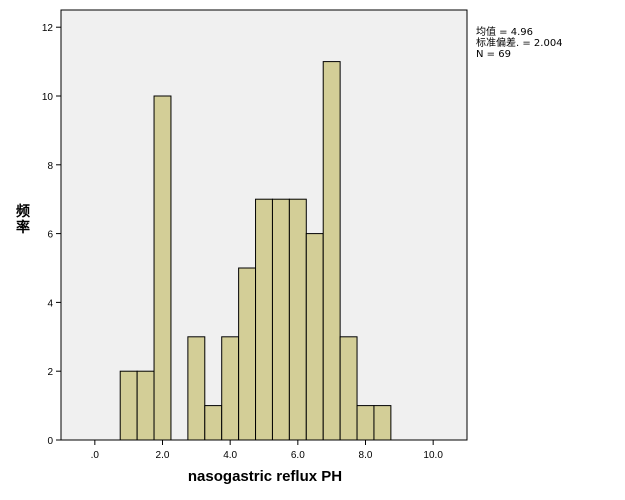 The width and height of the screenshot is (625, 500). I want to click on sd-label: 标准偏差. = 2.004, so click(519, 43).